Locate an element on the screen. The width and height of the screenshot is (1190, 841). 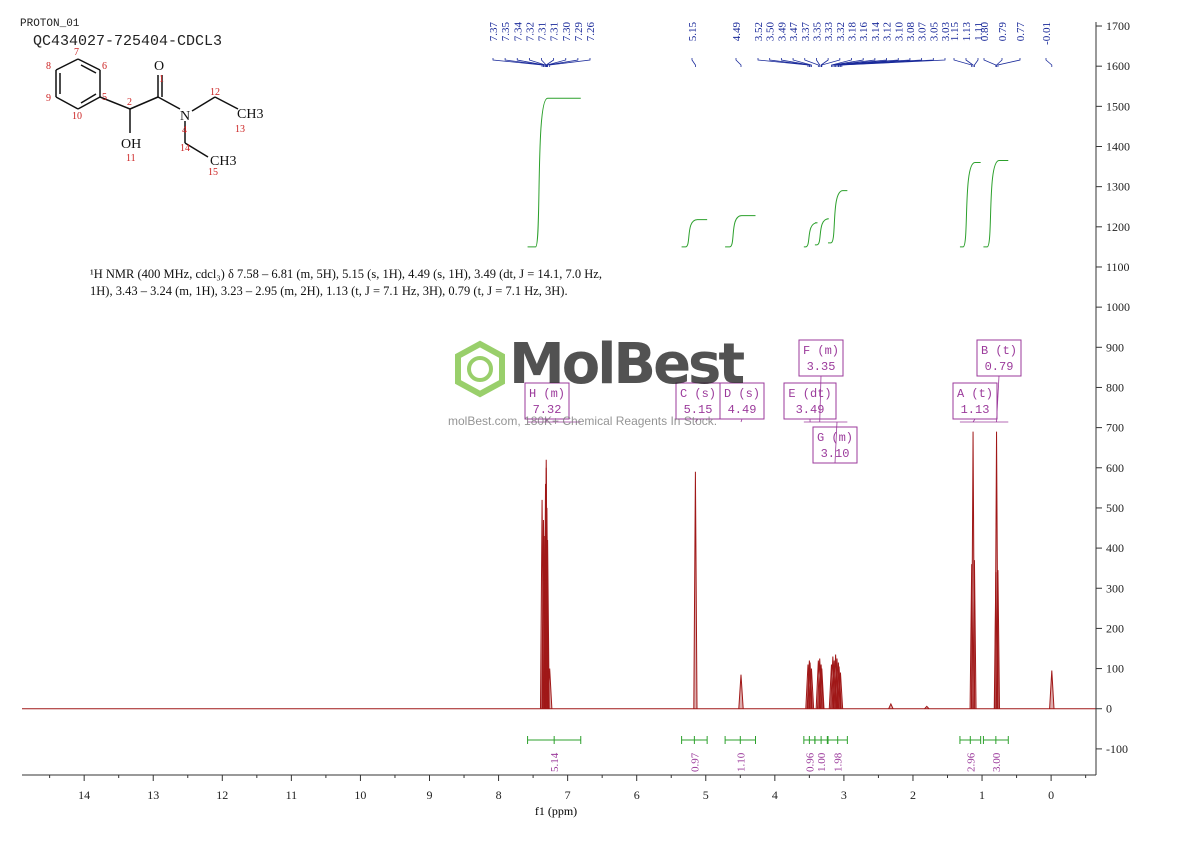
hexagon-outer-shape is located at coordinates (480, 369).